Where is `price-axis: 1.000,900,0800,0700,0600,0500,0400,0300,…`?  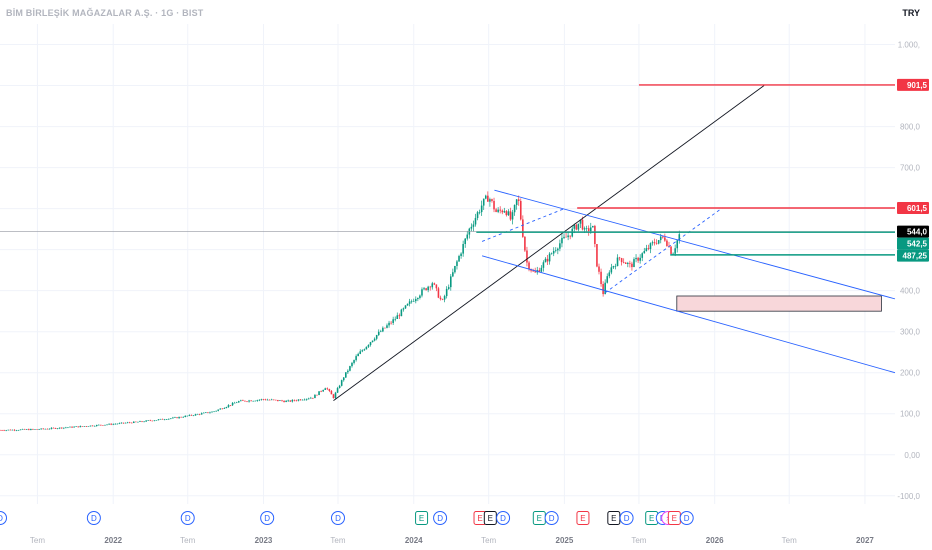
price-axis: 1.000,900,0800,0700,0600,0500,0400,0300,… is located at coordinates (908, 271).